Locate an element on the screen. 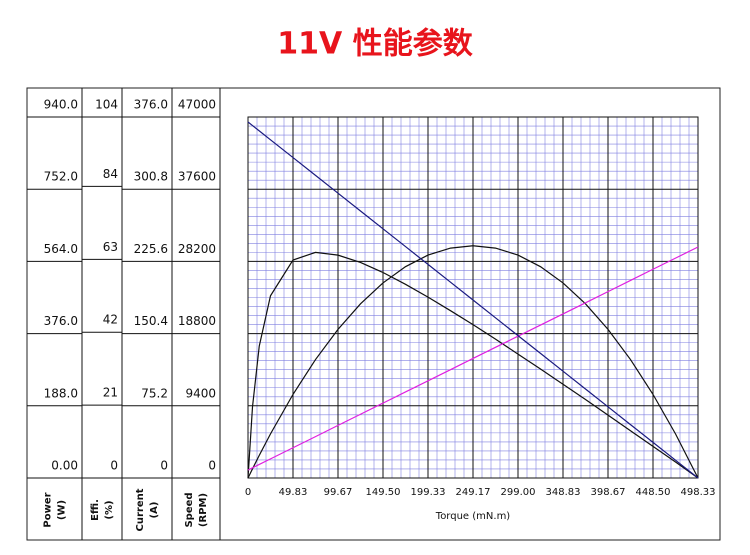  y-tick-label: 9400 is located at coordinates (200, 393).